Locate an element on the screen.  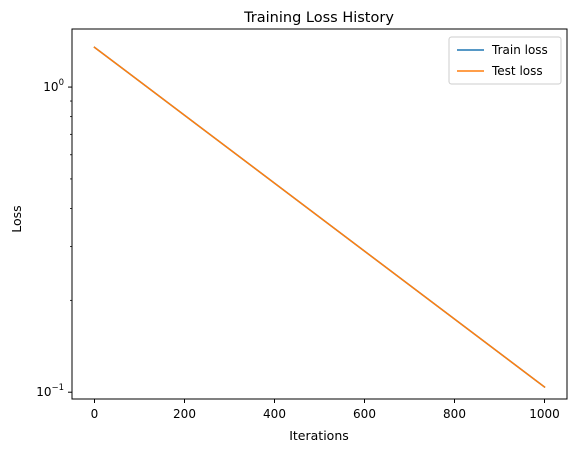
x-ticks: 0 200 400 600 800 1000 is located at coordinates (325, 410).